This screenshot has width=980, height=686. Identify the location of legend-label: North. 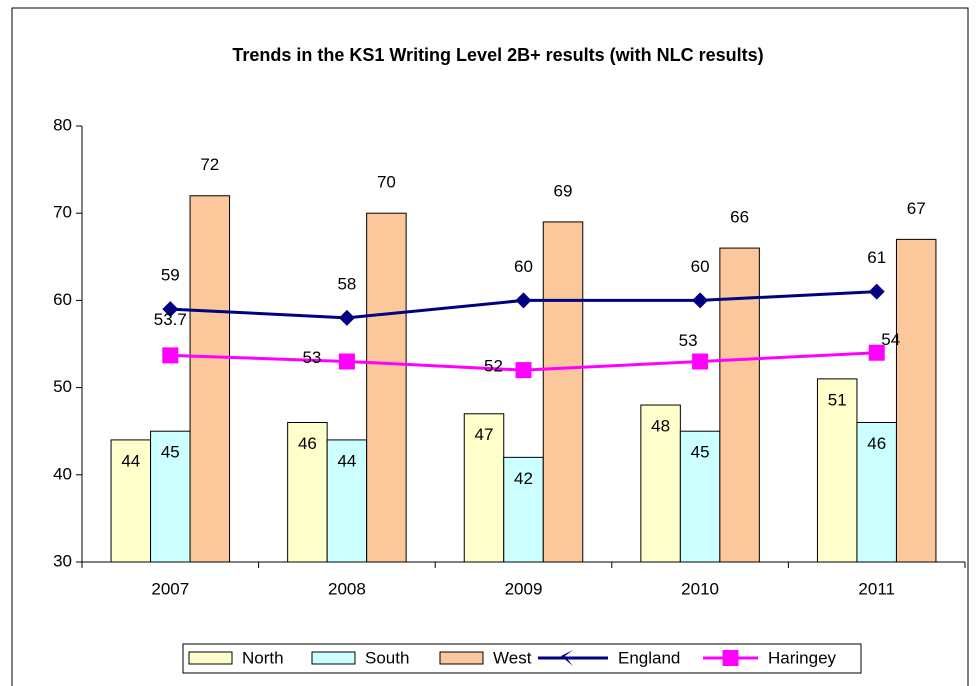
(263, 657).